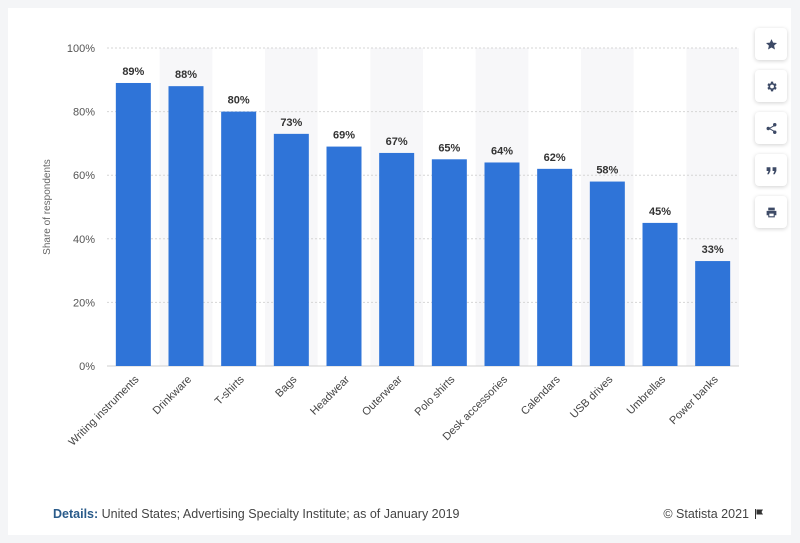 The height and width of the screenshot is (543, 800). Describe the element at coordinates (607, 171) in the screenshot. I see `data-label: 58%` at that location.